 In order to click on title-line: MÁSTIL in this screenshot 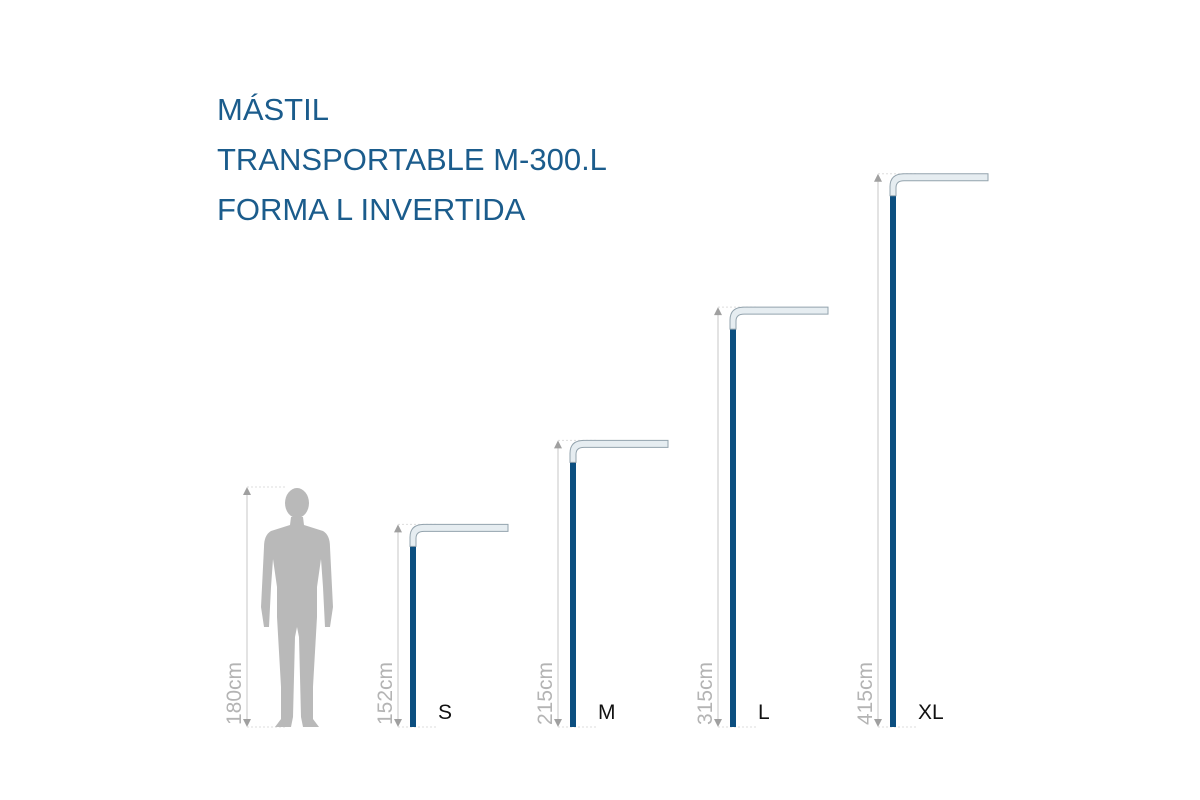, I will do `click(273, 109)`.